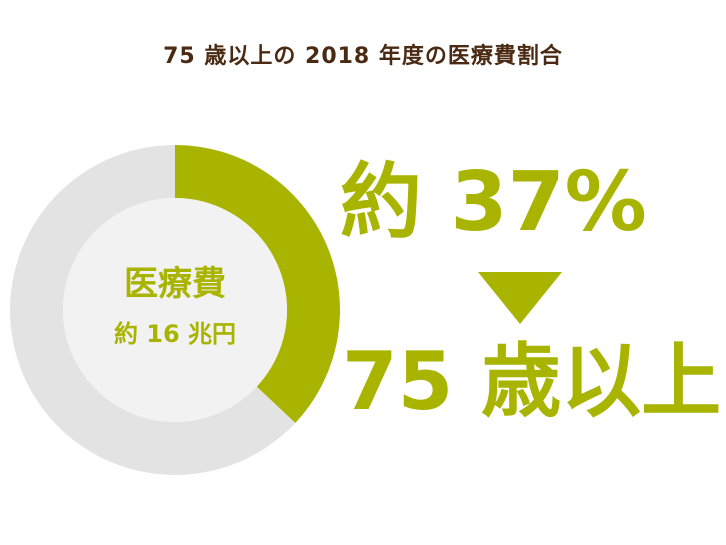 The width and height of the screenshot is (726, 545). I want to click on highlight-group: 75 歳以上, so click(532, 381).